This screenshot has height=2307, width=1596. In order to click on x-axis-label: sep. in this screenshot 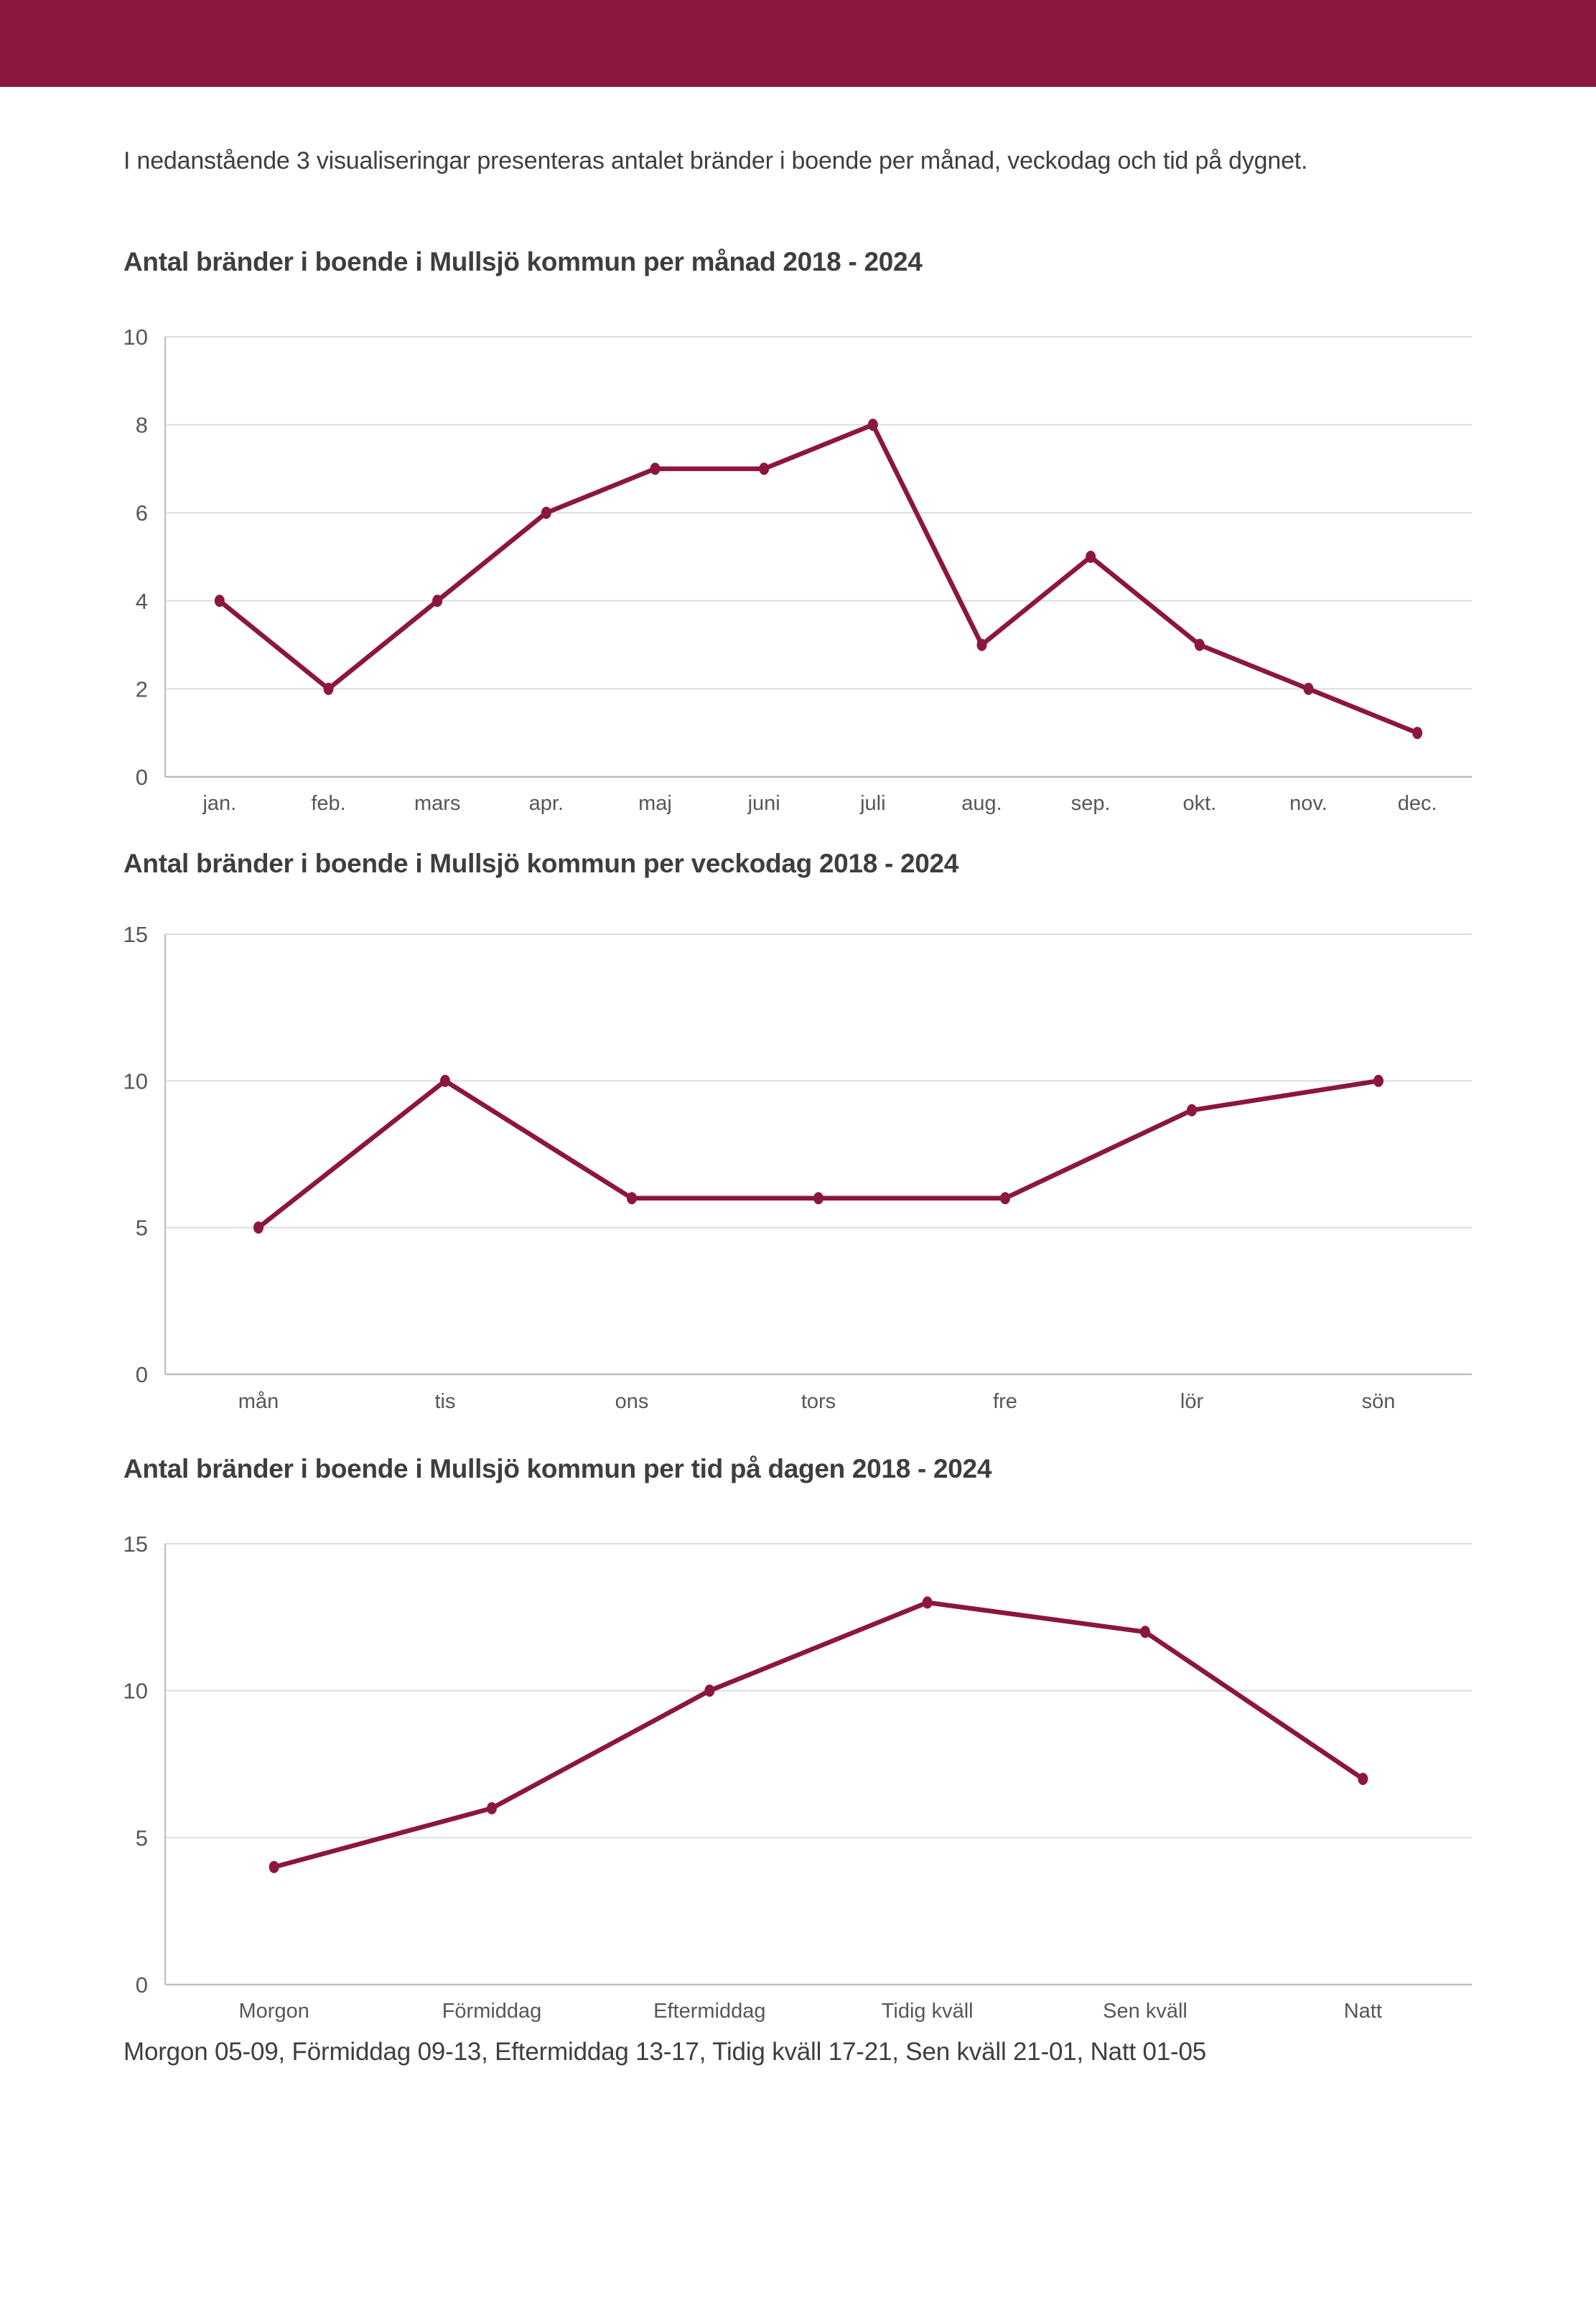, I will do `click(1091, 803)`.